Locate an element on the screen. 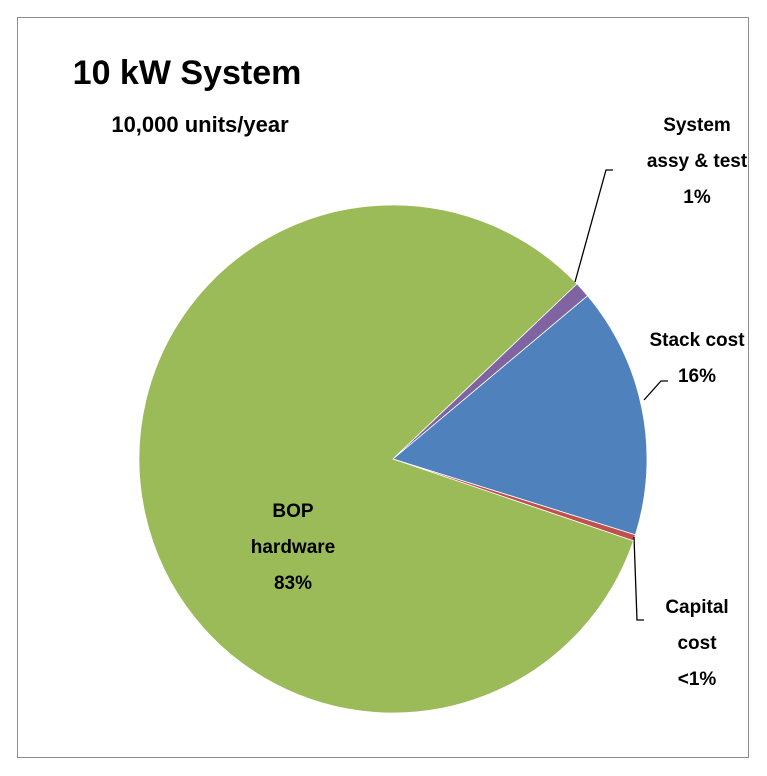  slice-value: 83% is located at coordinates (293, 583).